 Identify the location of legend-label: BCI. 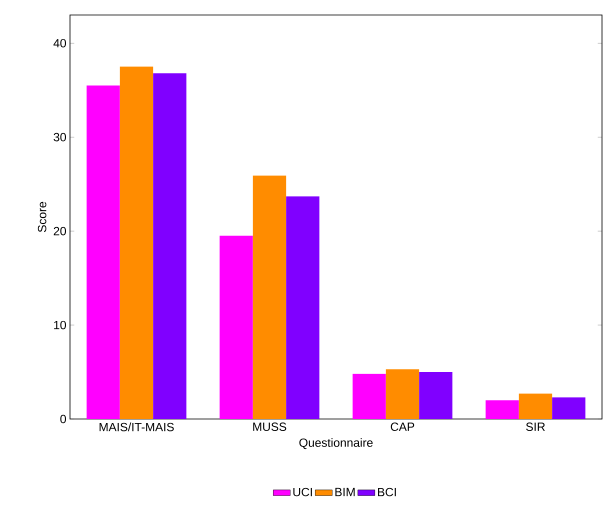
(387, 492).